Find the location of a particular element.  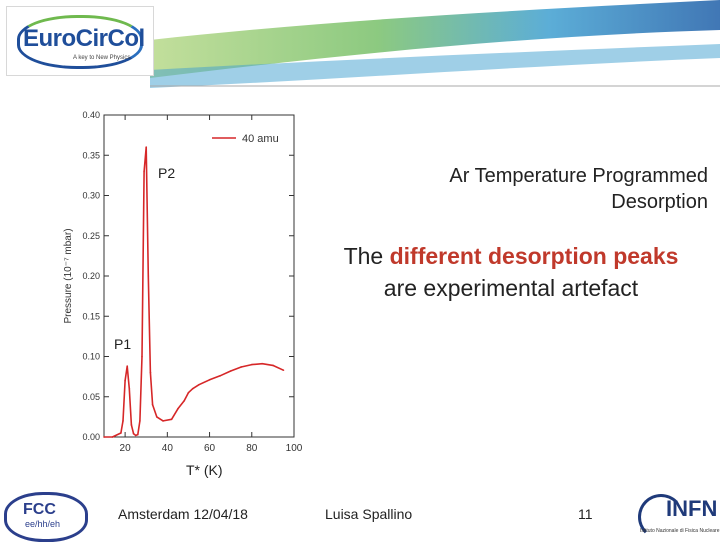

y-tick-label: 0.25 is located at coordinates (91, 236).